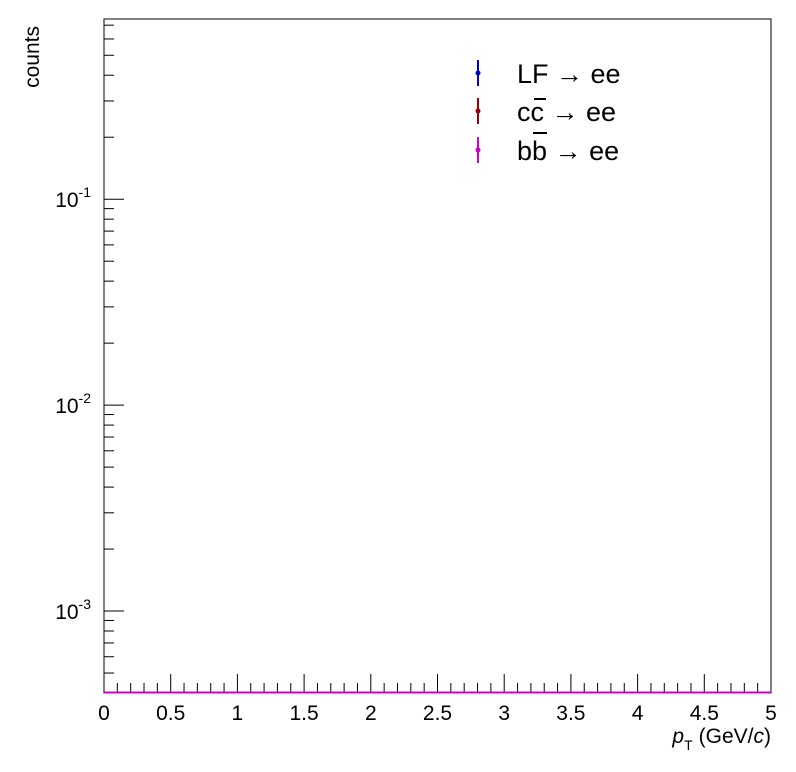 The height and width of the screenshot is (772, 796). I want to click on legend-label-ccbar: cc → ee, so click(566, 112).